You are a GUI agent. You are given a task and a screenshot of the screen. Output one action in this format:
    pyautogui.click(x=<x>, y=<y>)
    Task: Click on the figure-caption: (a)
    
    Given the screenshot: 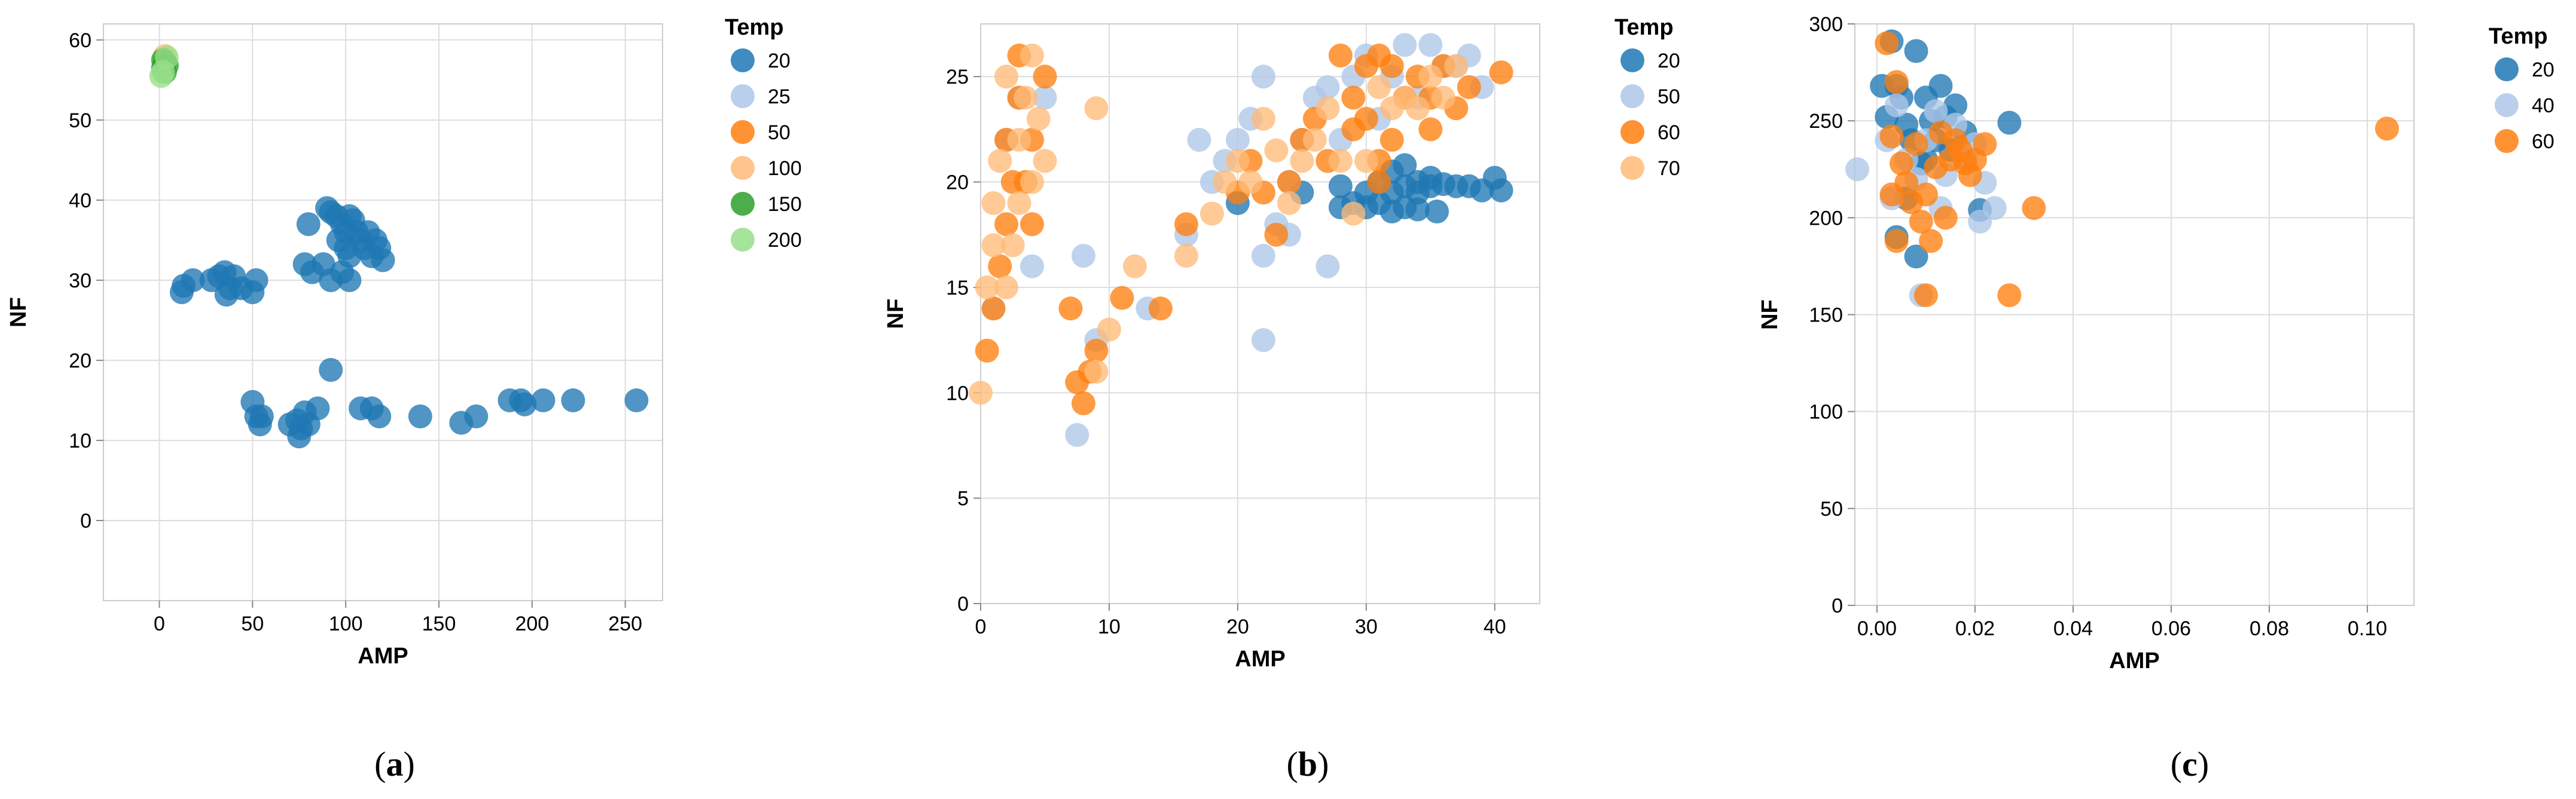 What is the action you would take?
    pyautogui.click(x=394, y=764)
    